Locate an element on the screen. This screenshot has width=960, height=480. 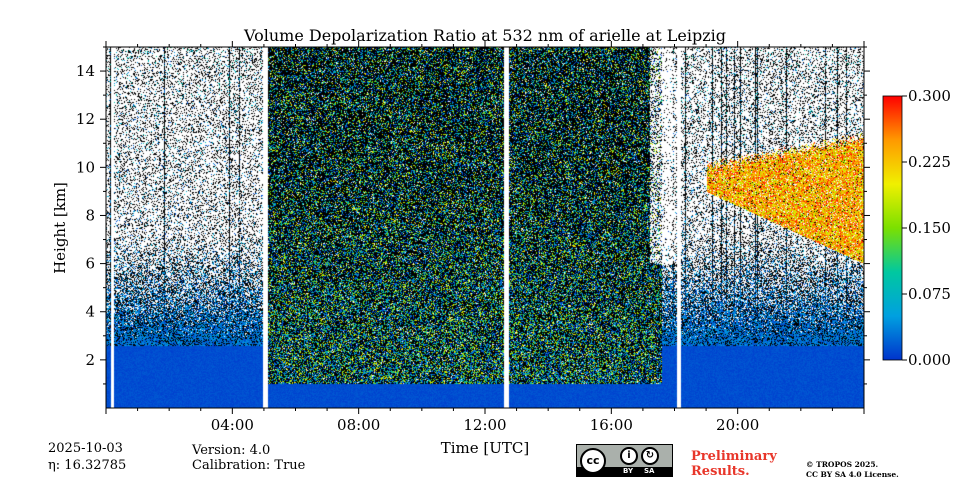
colorbar is located at coordinates (892, 228).